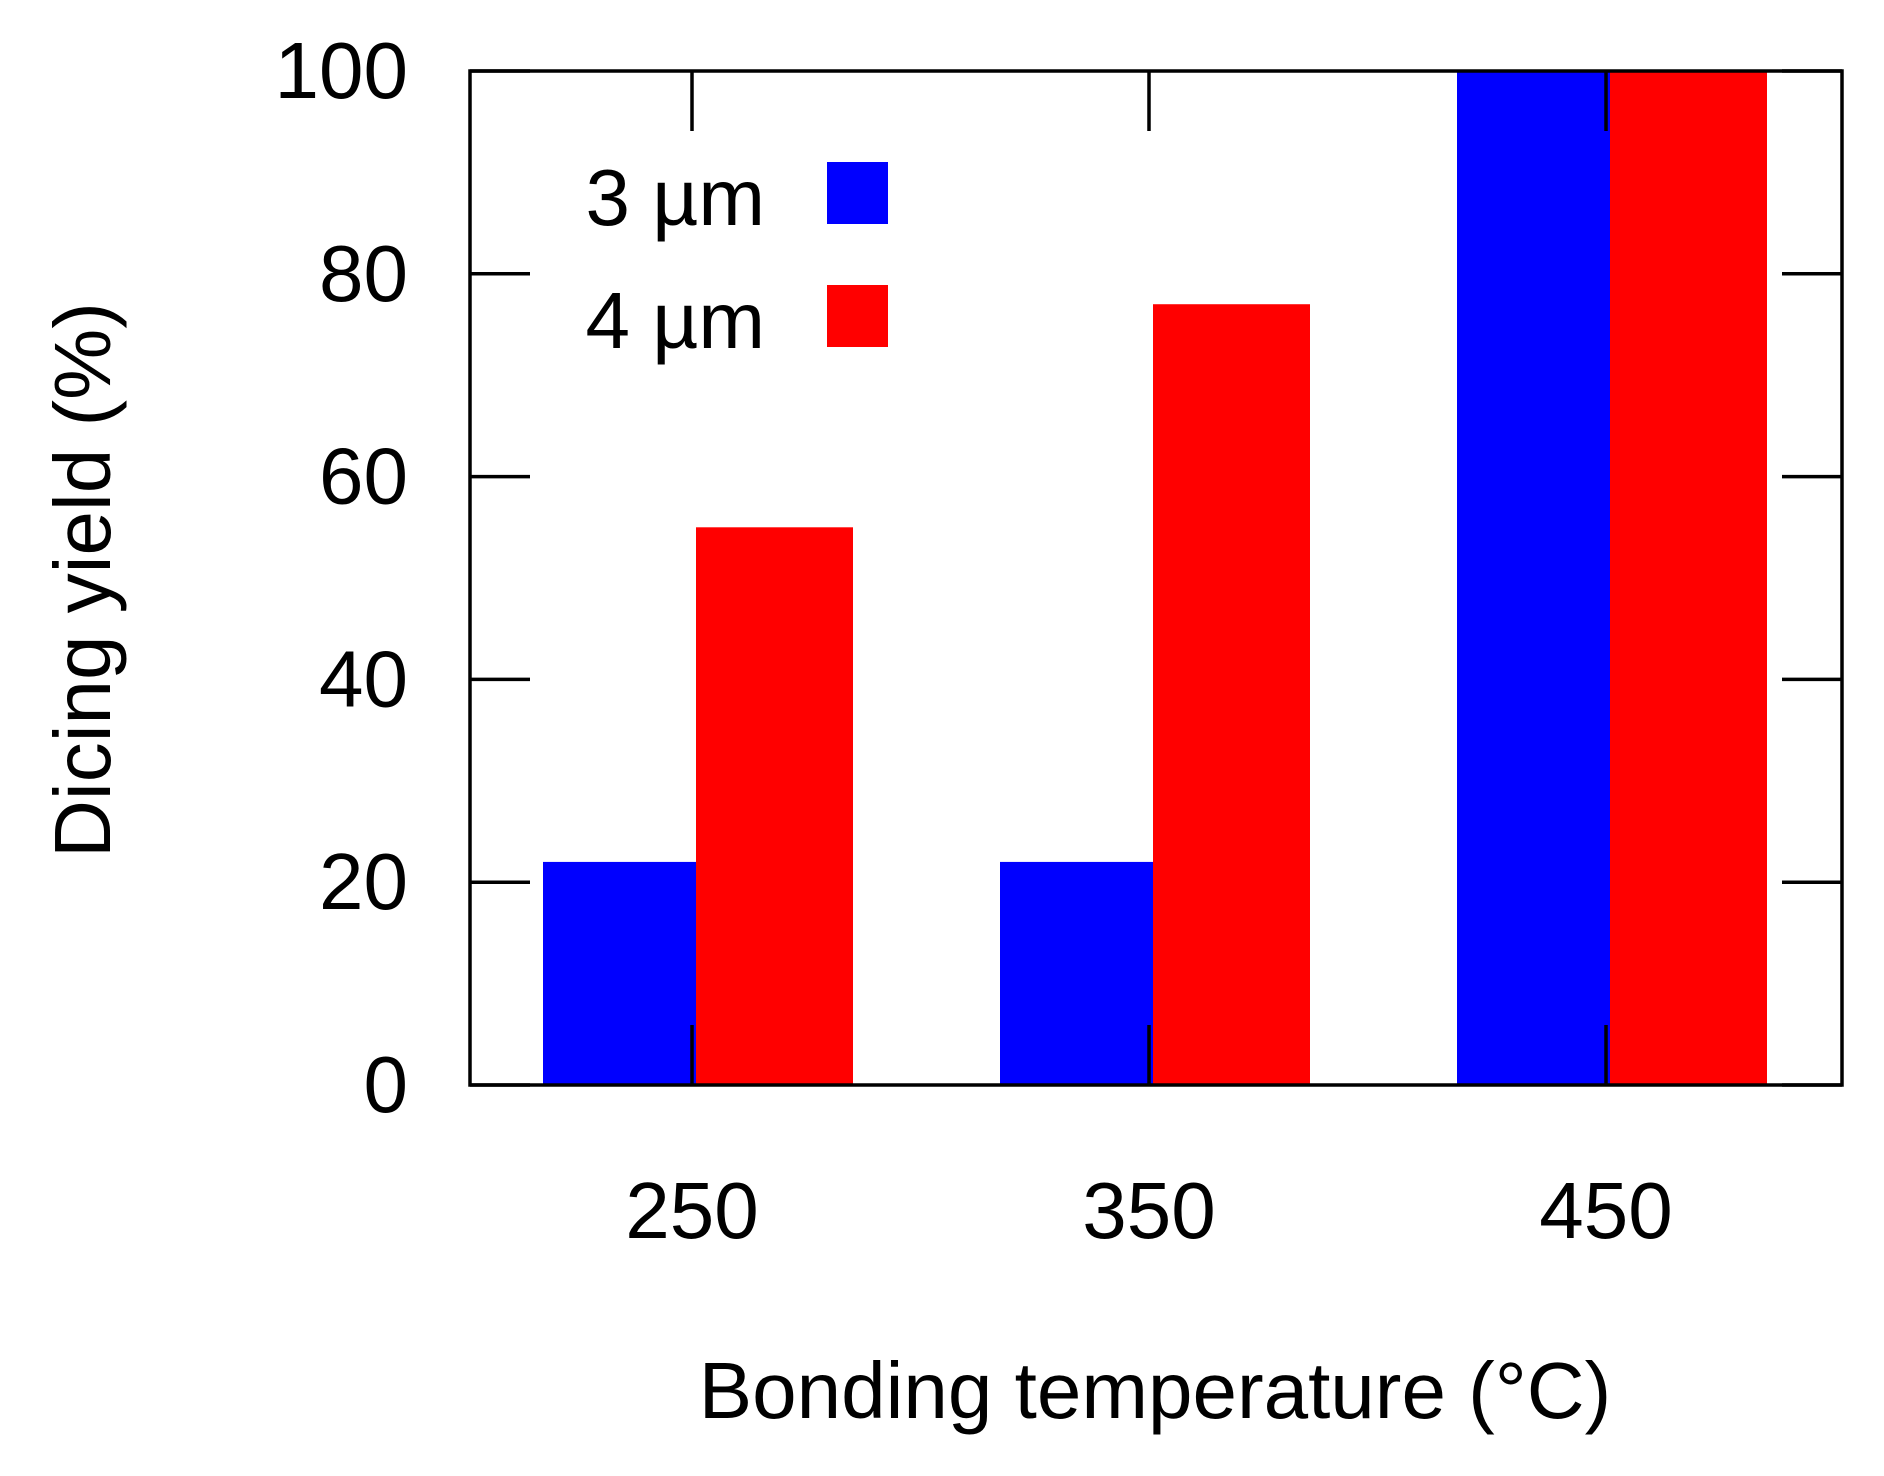 The height and width of the screenshot is (1476, 1884). I want to click on y-tick-label-5: 100, so click(341, 70).